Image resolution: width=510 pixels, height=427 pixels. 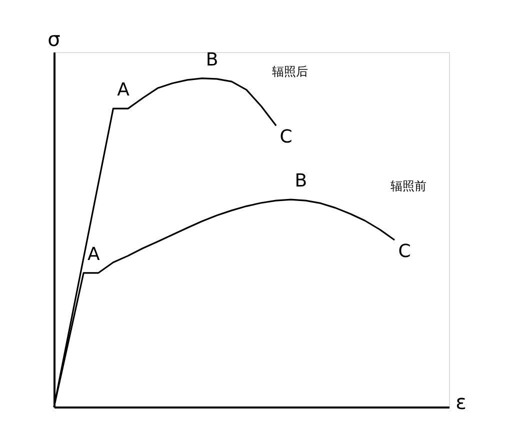 I want to click on y-axis-title: σ, so click(x=54, y=39).